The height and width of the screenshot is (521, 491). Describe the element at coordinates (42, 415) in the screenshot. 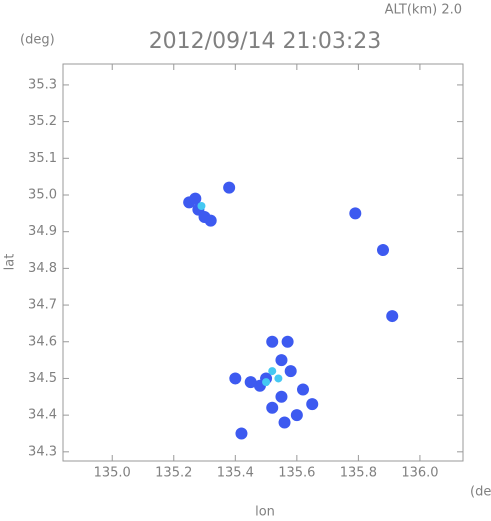

I see `y-tick-label: 34.4` at that location.